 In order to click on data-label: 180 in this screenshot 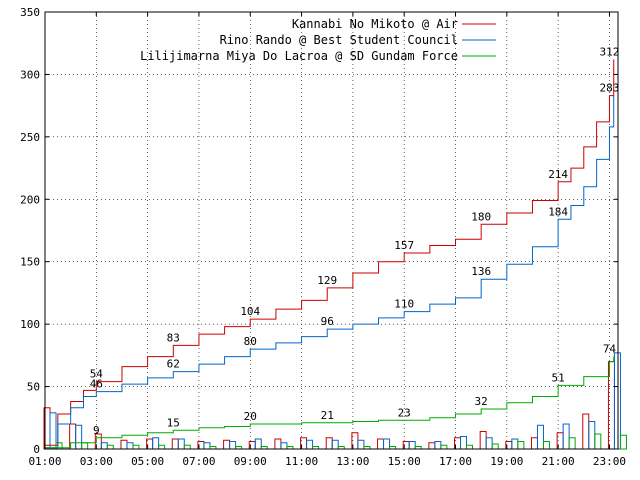, I will do `click(481, 216)`.